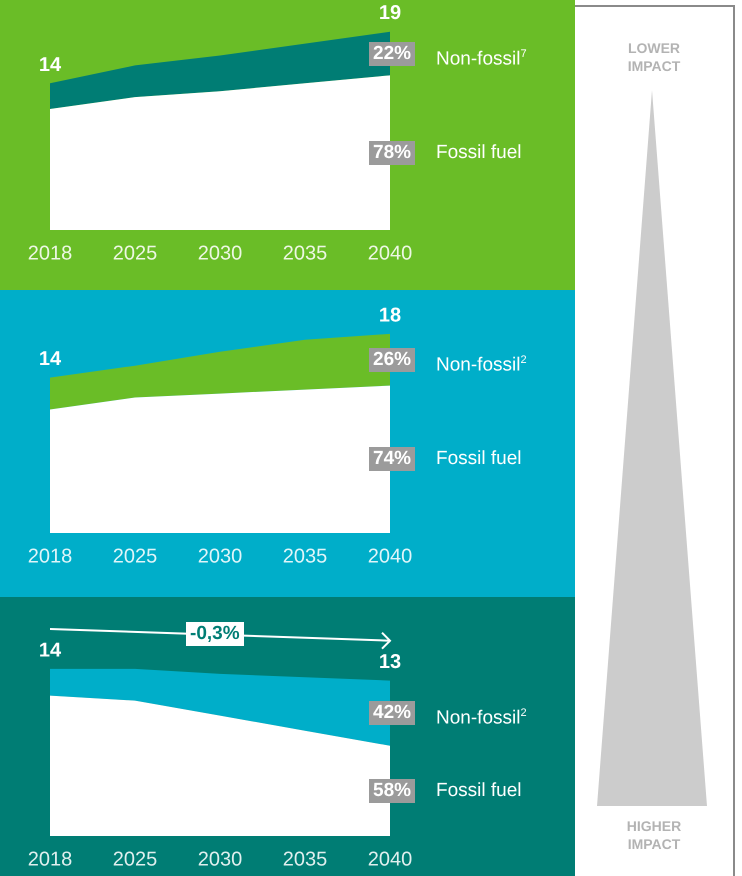 The height and width of the screenshot is (876, 742). I want to click on annotation: 22%, so click(392, 54).